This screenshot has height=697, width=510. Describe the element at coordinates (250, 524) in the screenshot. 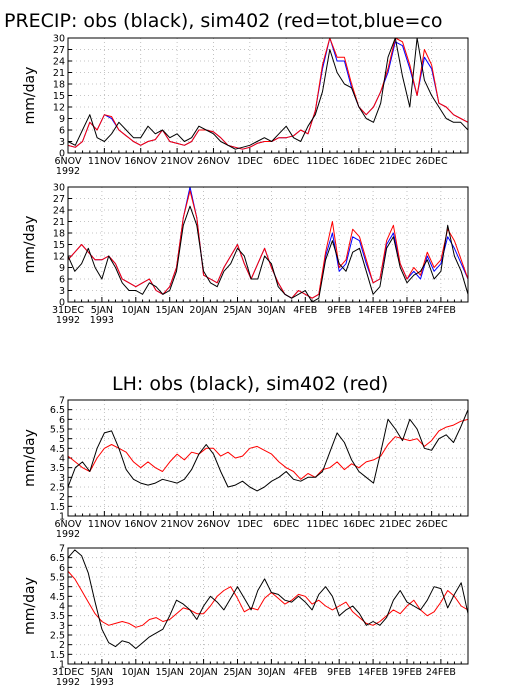

I see `x-tick-label: 1DEC` at that location.